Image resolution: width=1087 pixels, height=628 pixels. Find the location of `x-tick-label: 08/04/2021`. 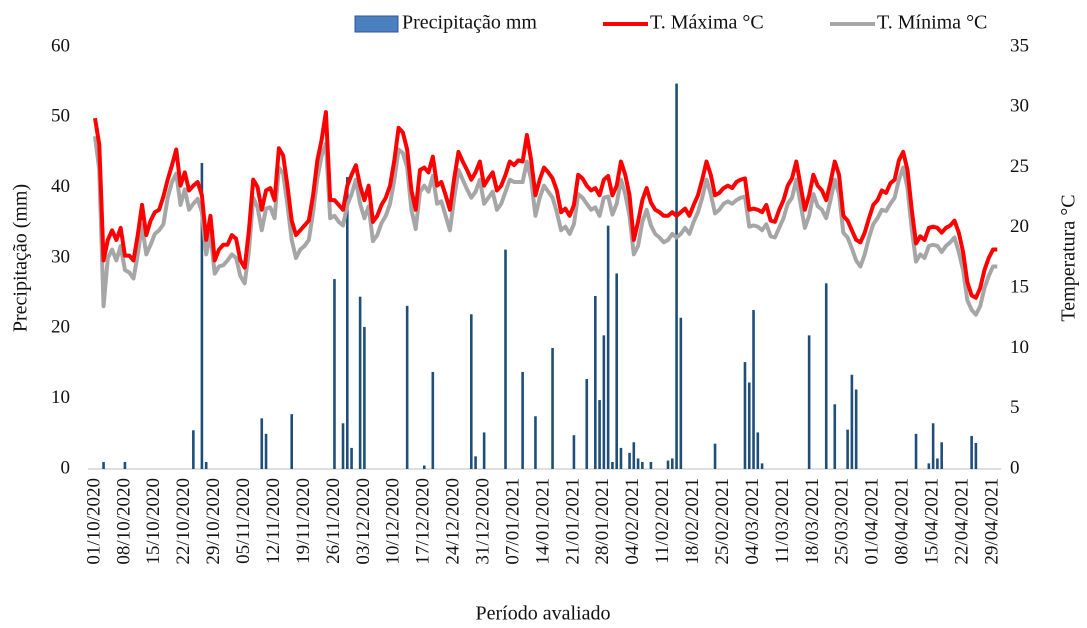

x-tick-label: 08/04/2021 is located at coordinates (902, 521).